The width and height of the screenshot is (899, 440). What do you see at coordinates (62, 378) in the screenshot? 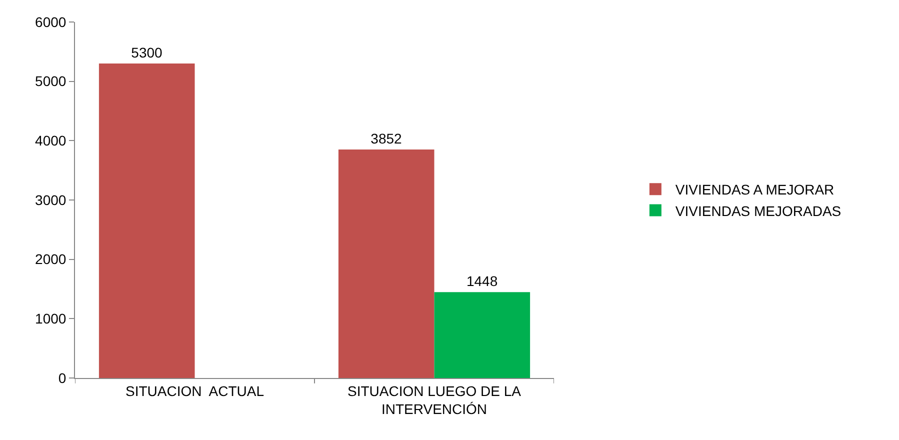
I see `y-tick-label: 0` at bounding box center [62, 378].